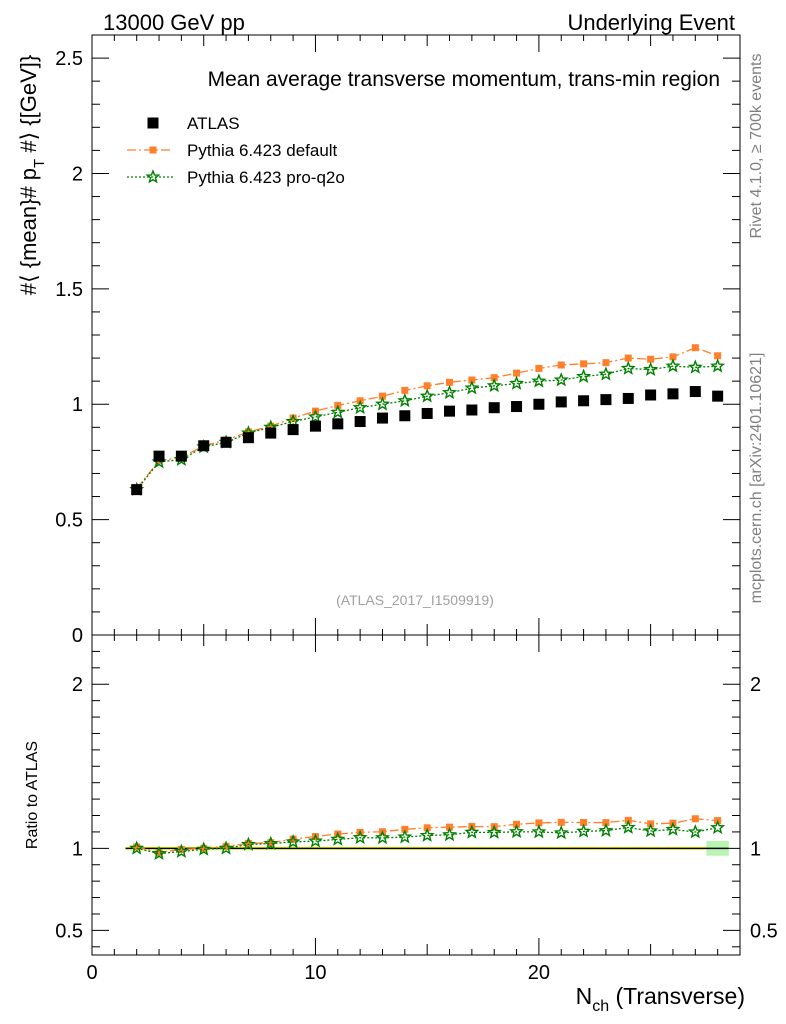 The image size is (786, 1024). Describe the element at coordinates (756, 478) in the screenshot. I see `mcplots-label: mcplots.cern.ch [arXiv:2401.10621]` at that location.